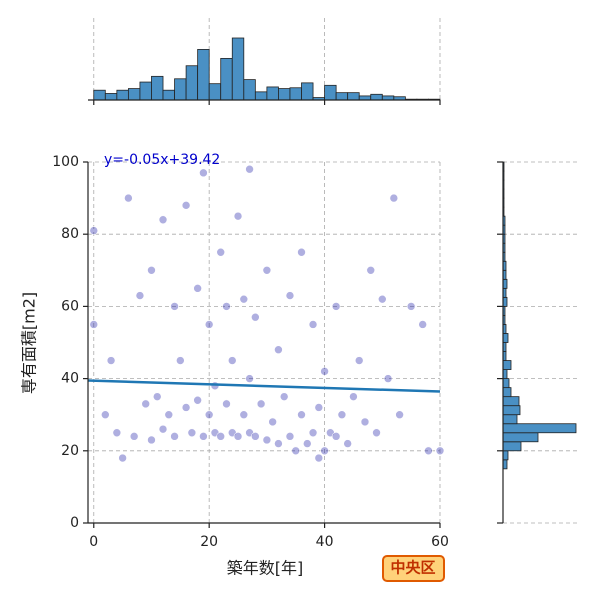 The height and width of the screenshot is (604, 600). Describe the element at coordinates (93, 542) in the screenshot. I see `x-tick-label: 0` at that location.